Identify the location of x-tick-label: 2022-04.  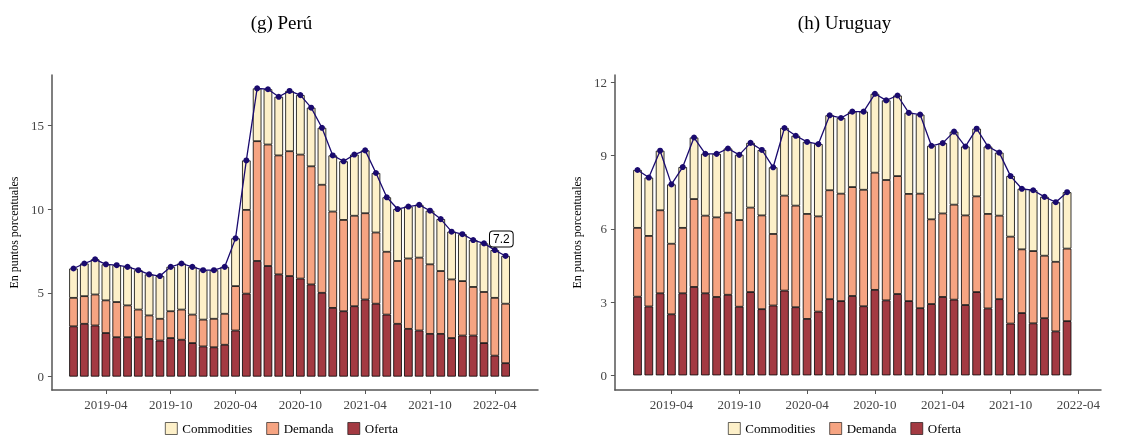
(495, 404).